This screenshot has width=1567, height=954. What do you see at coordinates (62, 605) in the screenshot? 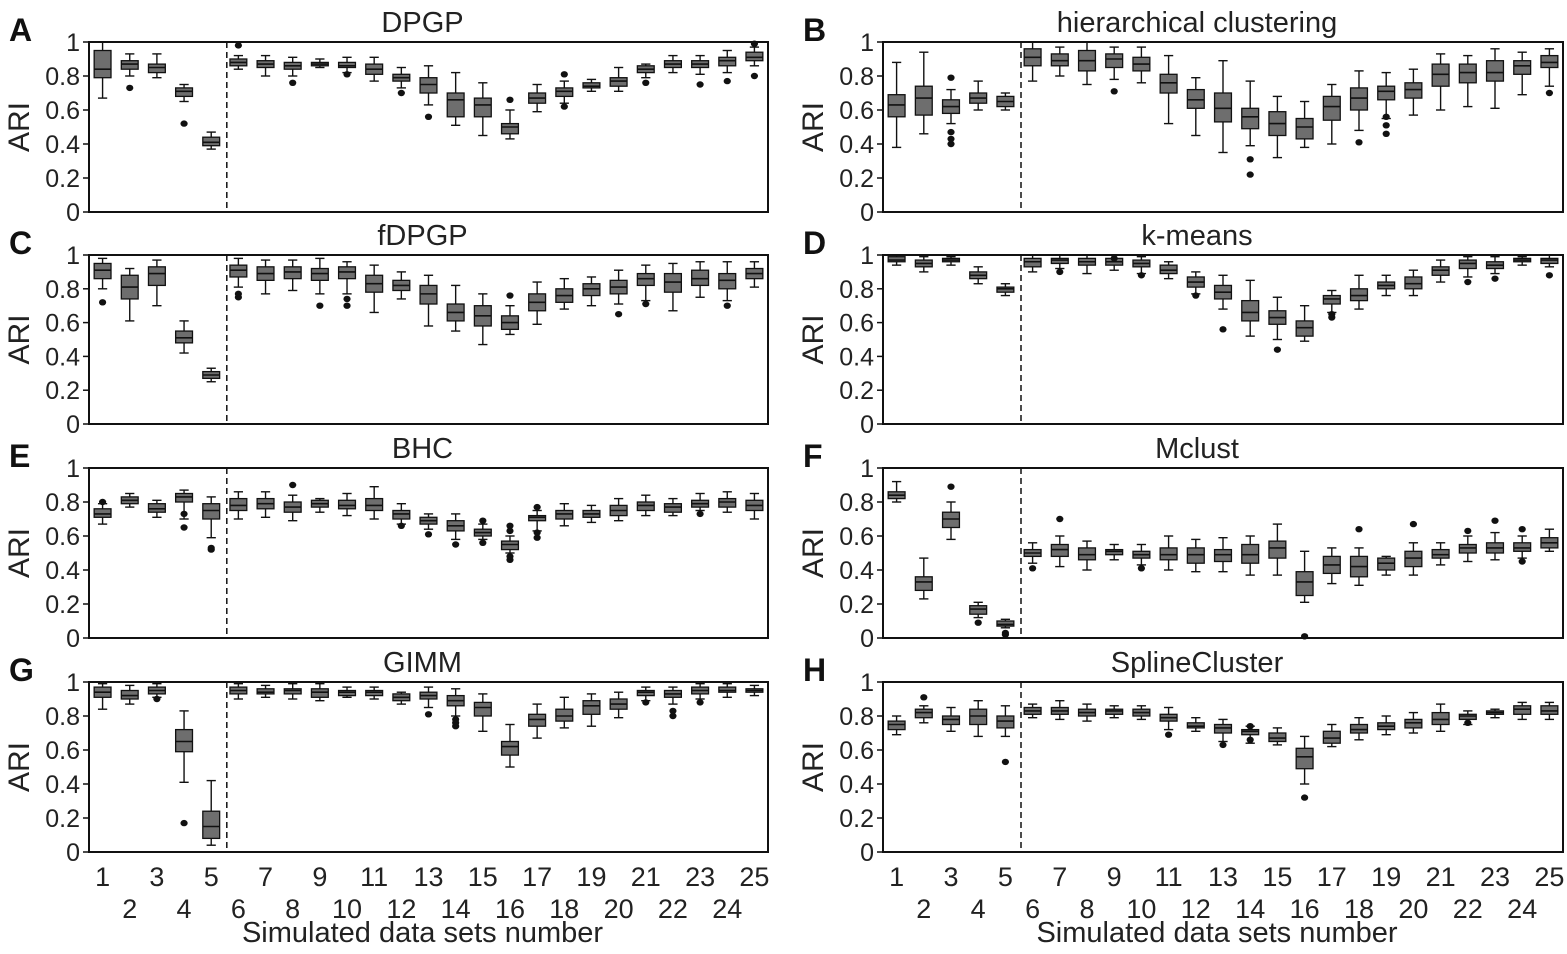
I see `y-tick-label: 0.2` at bounding box center [62, 605].